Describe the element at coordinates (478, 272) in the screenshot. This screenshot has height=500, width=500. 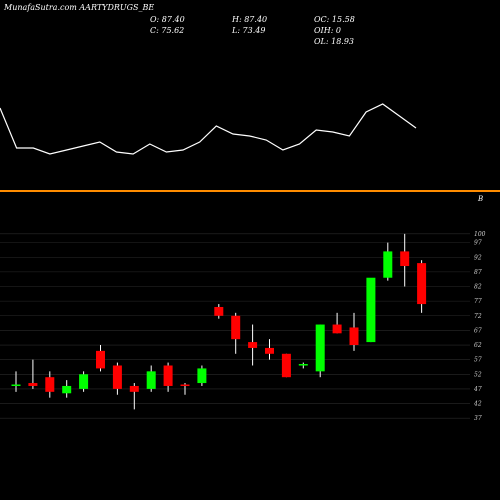
I see `y-tick-label: 87` at that location.